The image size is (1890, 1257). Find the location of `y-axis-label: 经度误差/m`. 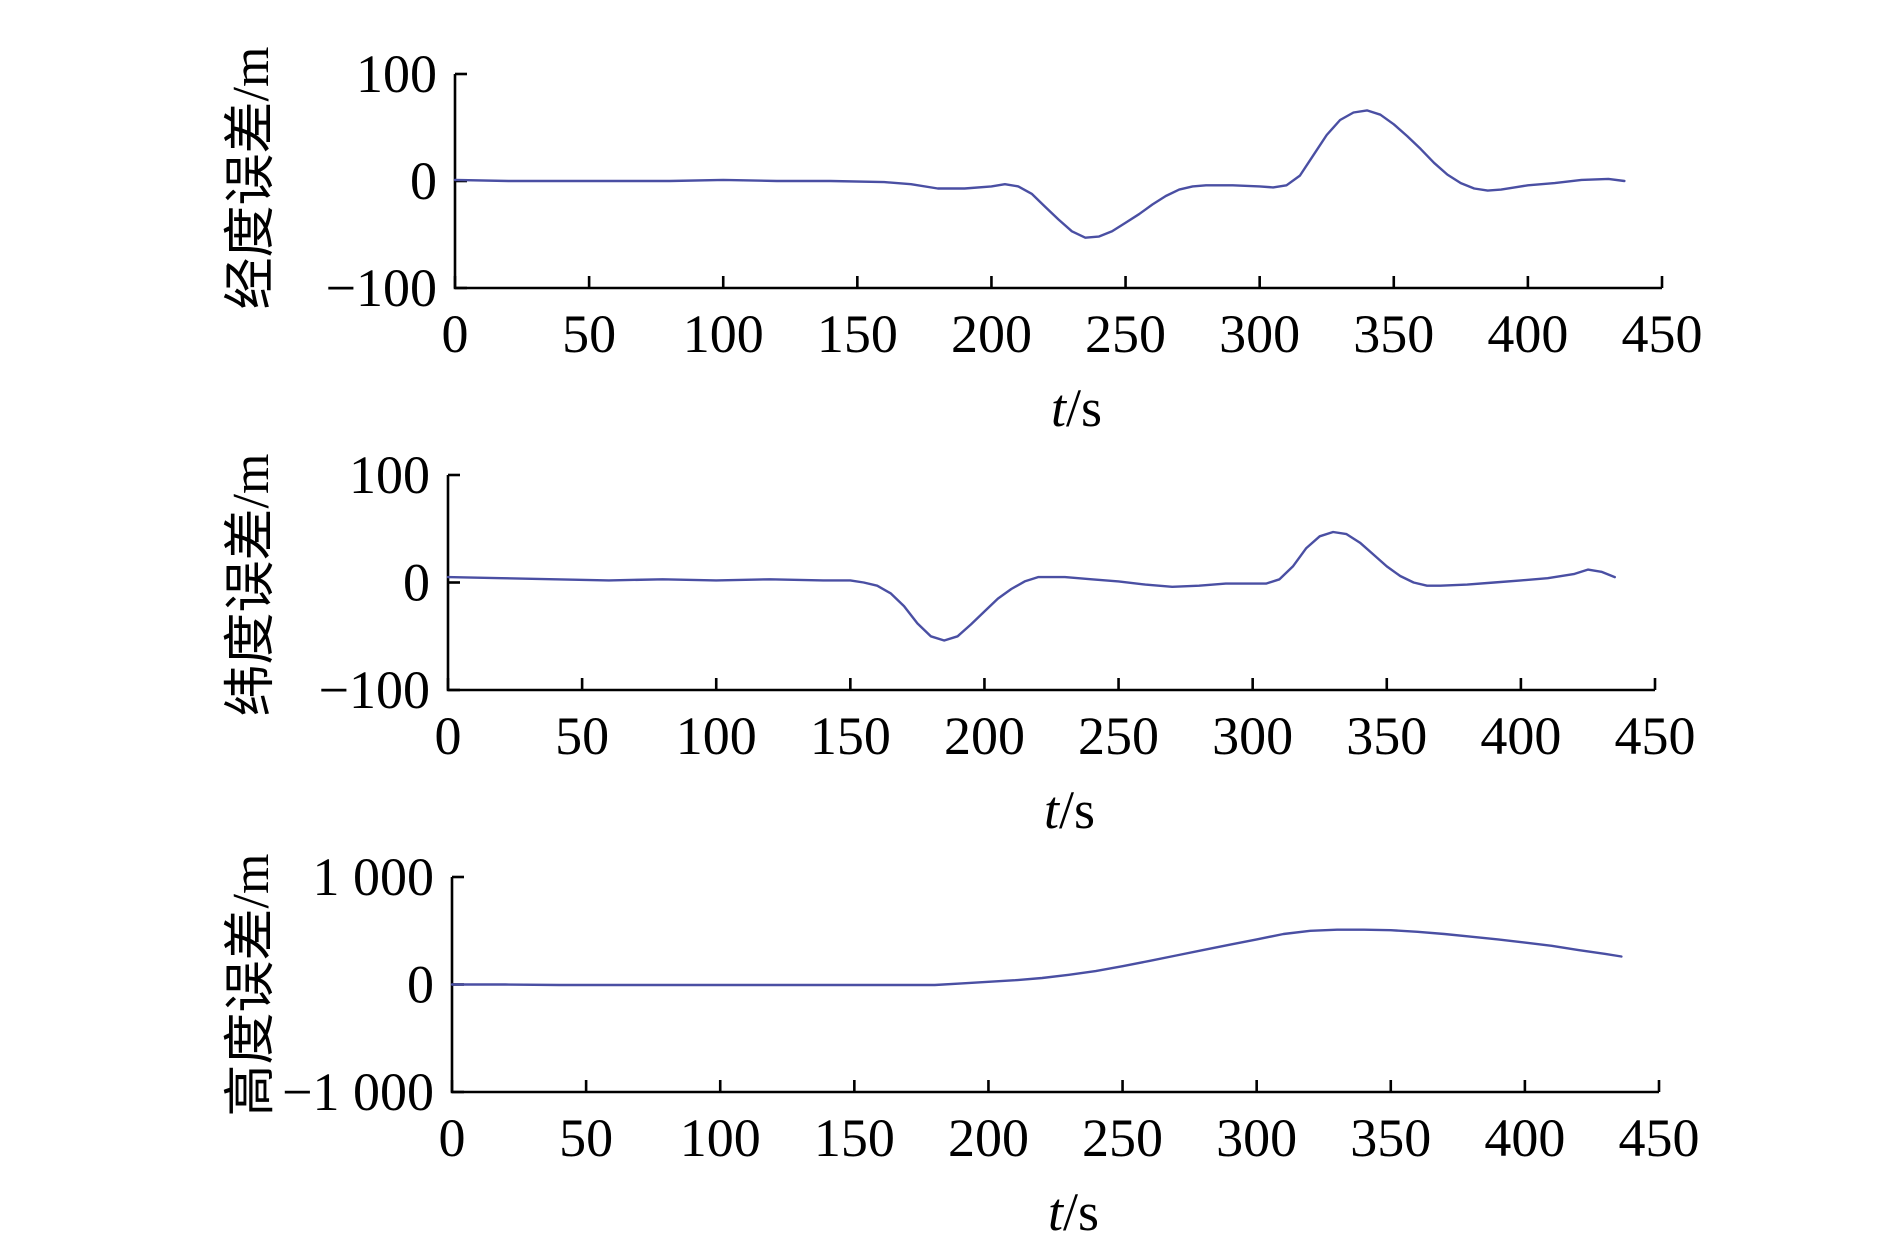

y-axis-label: 经度误差/m is located at coordinates (251, 178).